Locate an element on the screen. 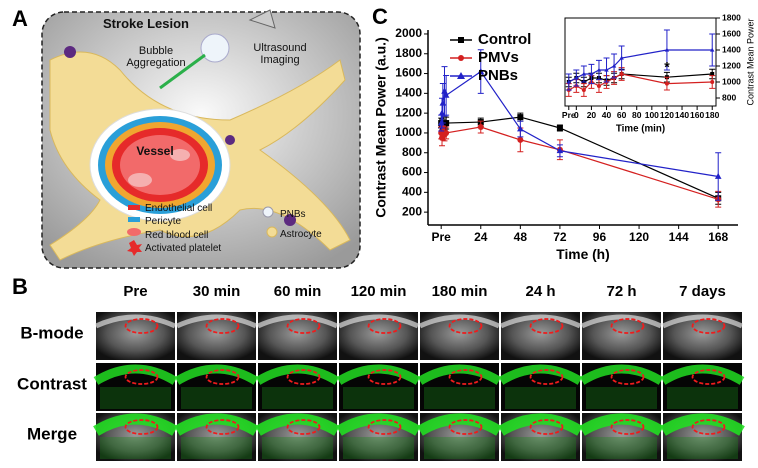  x-tick-label: 24 is located at coordinates (481, 237).